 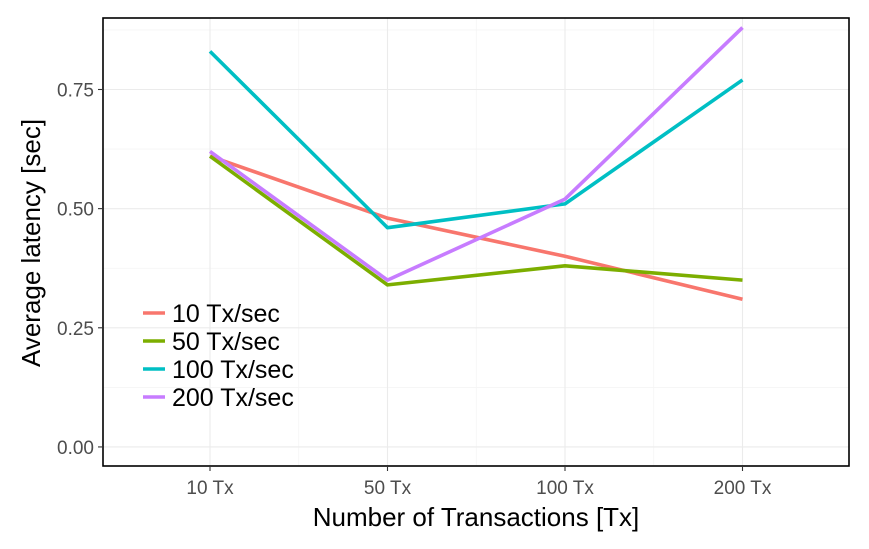 I want to click on y-axis: 0.00 0.25 0.50 0.75, so click(x=80, y=269).